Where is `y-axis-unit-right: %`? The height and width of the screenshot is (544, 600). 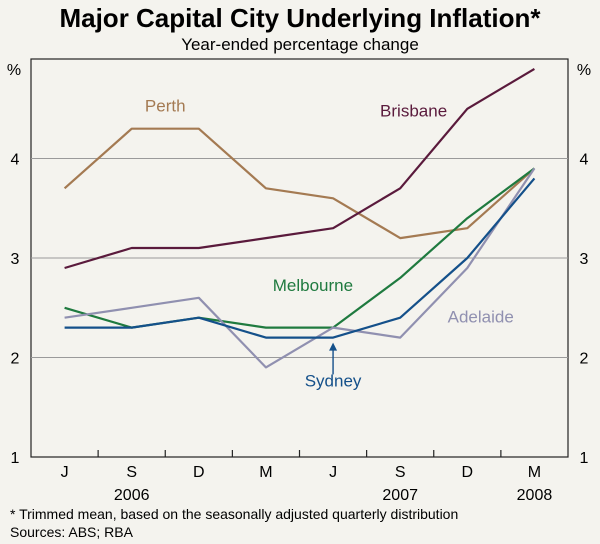 y-axis-unit-right: % is located at coordinates (584, 70).